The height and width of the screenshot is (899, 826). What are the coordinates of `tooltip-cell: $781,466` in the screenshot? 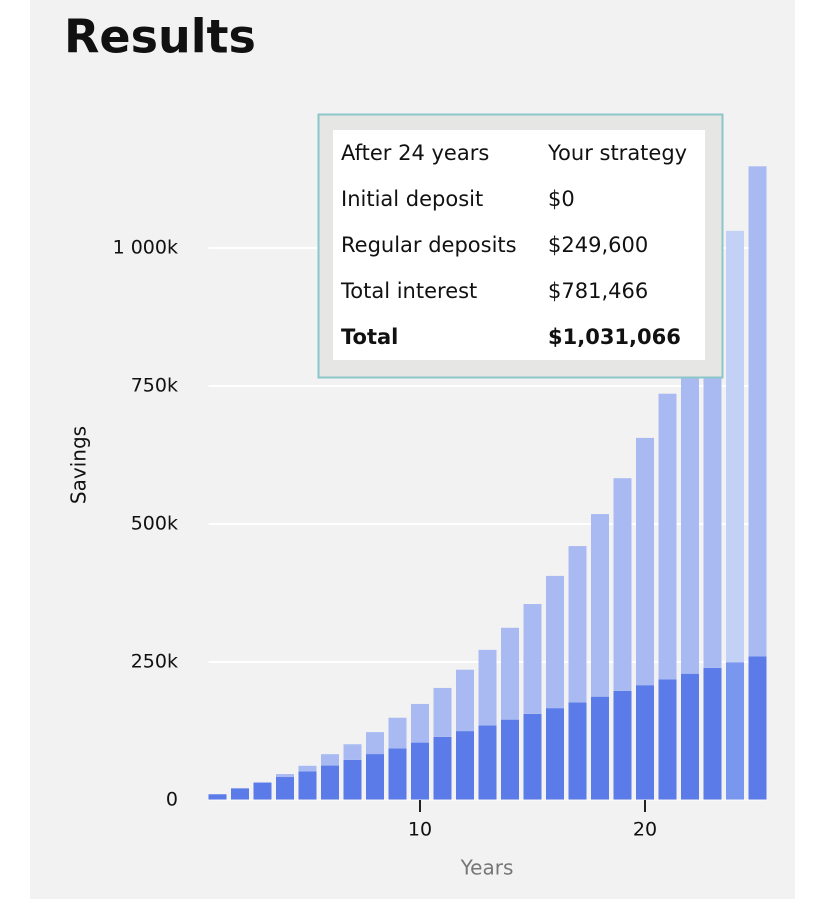 It's located at (598, 291).